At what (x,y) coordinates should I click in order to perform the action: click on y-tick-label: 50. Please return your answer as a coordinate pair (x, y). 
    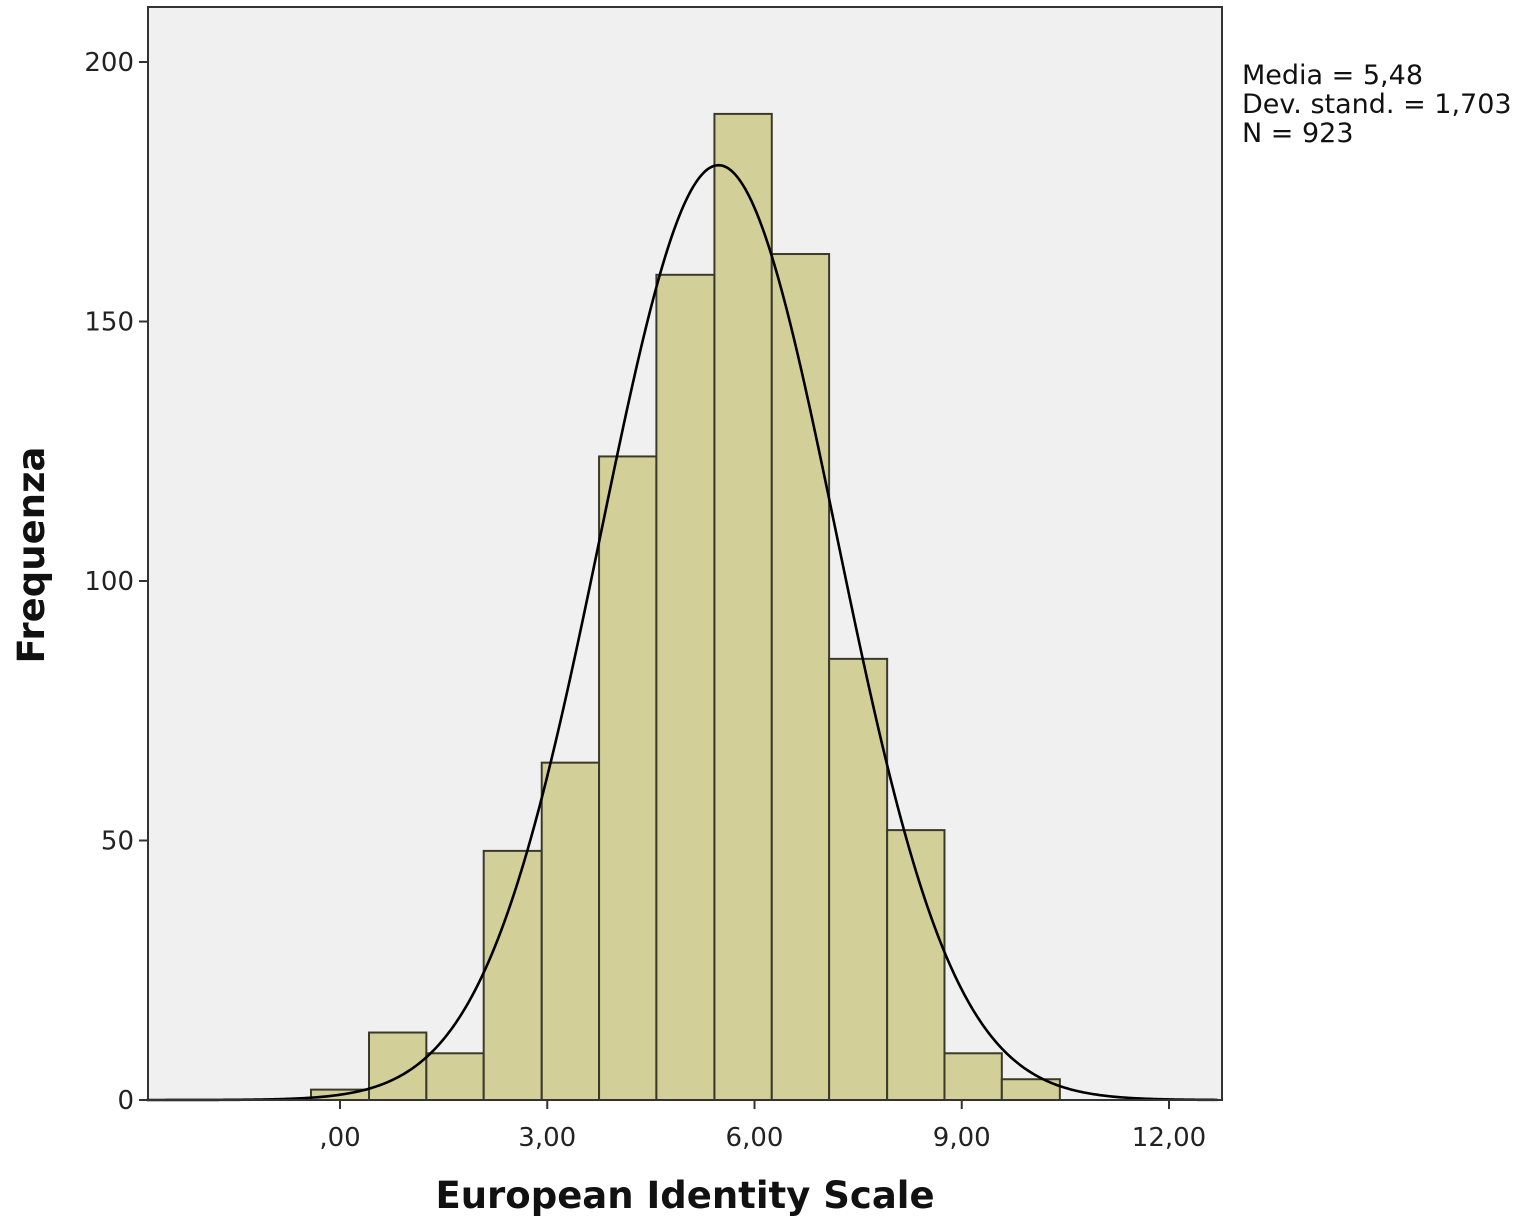
    Looking at the image, I should click on (117, 842).